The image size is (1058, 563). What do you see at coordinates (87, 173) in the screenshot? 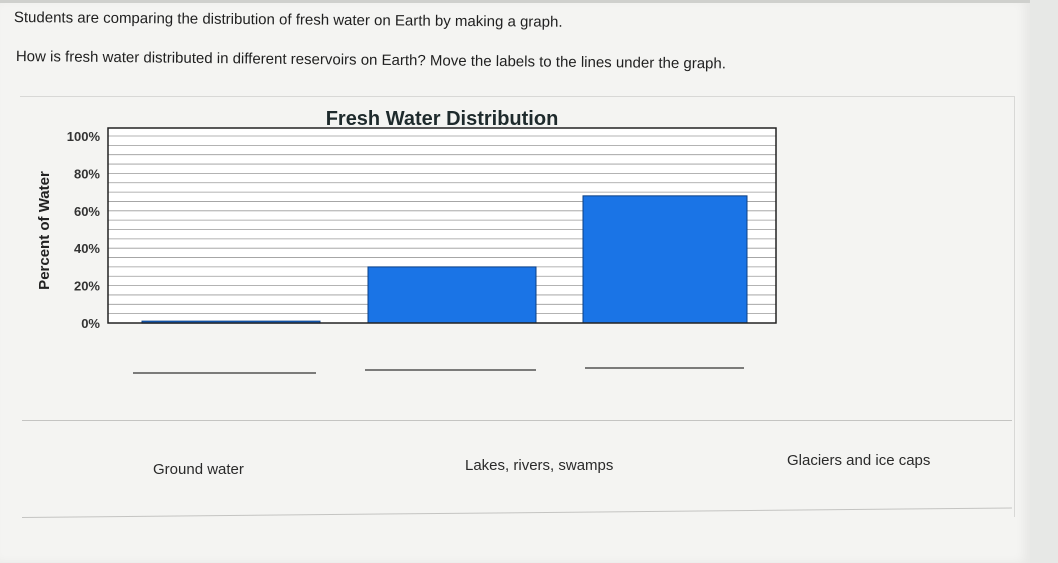
I see `y-tick-label: 80%` at bounding box center [87, 173].